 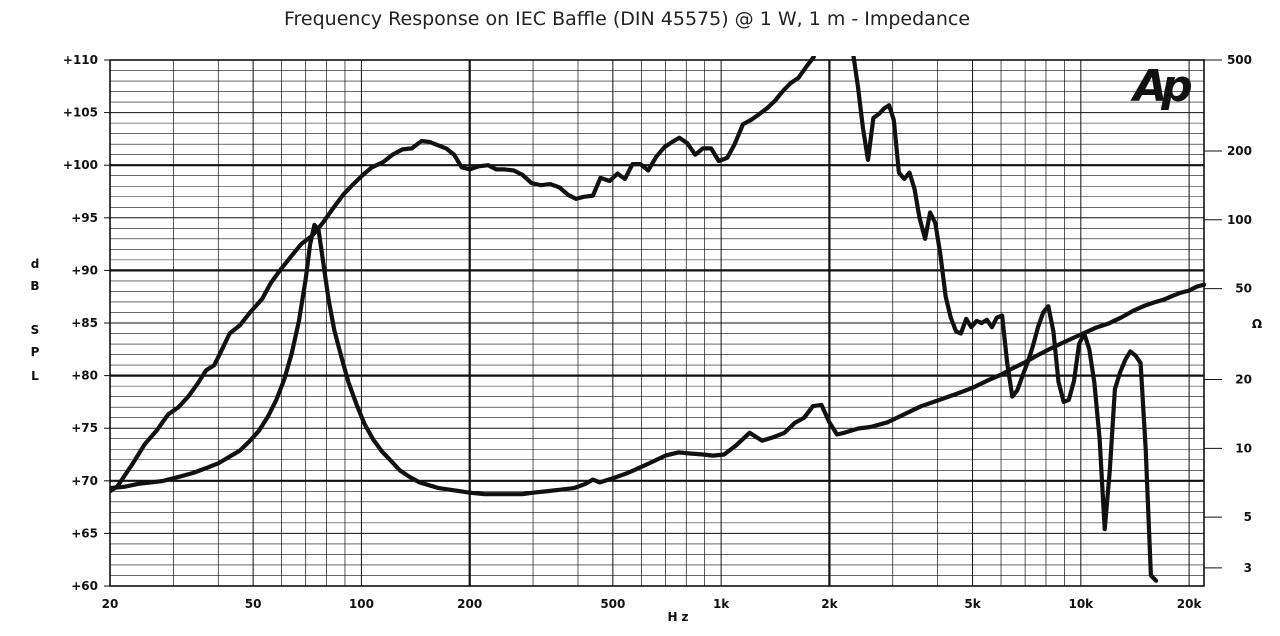 What do you see at coordinates (1239, 151) in the screenshot?
I see `y-right-tick-label: 200` at bounding box center [1239, 151].